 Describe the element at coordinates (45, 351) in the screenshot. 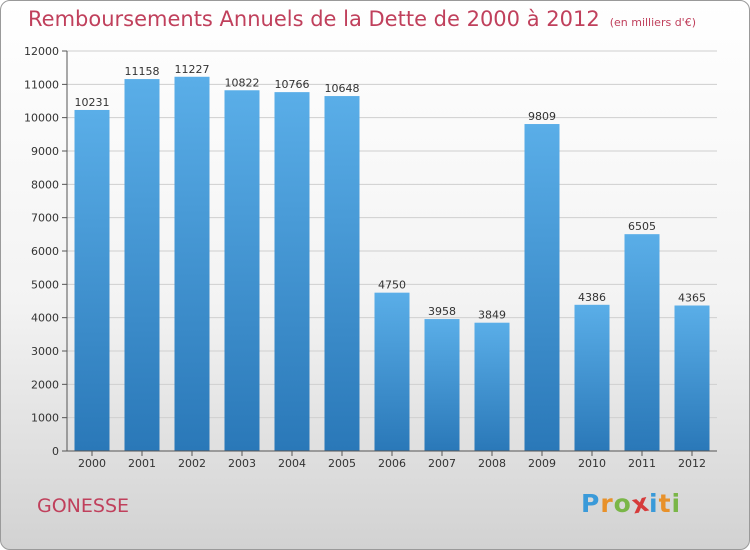

I see `y-tick-label: 3000` at that location.